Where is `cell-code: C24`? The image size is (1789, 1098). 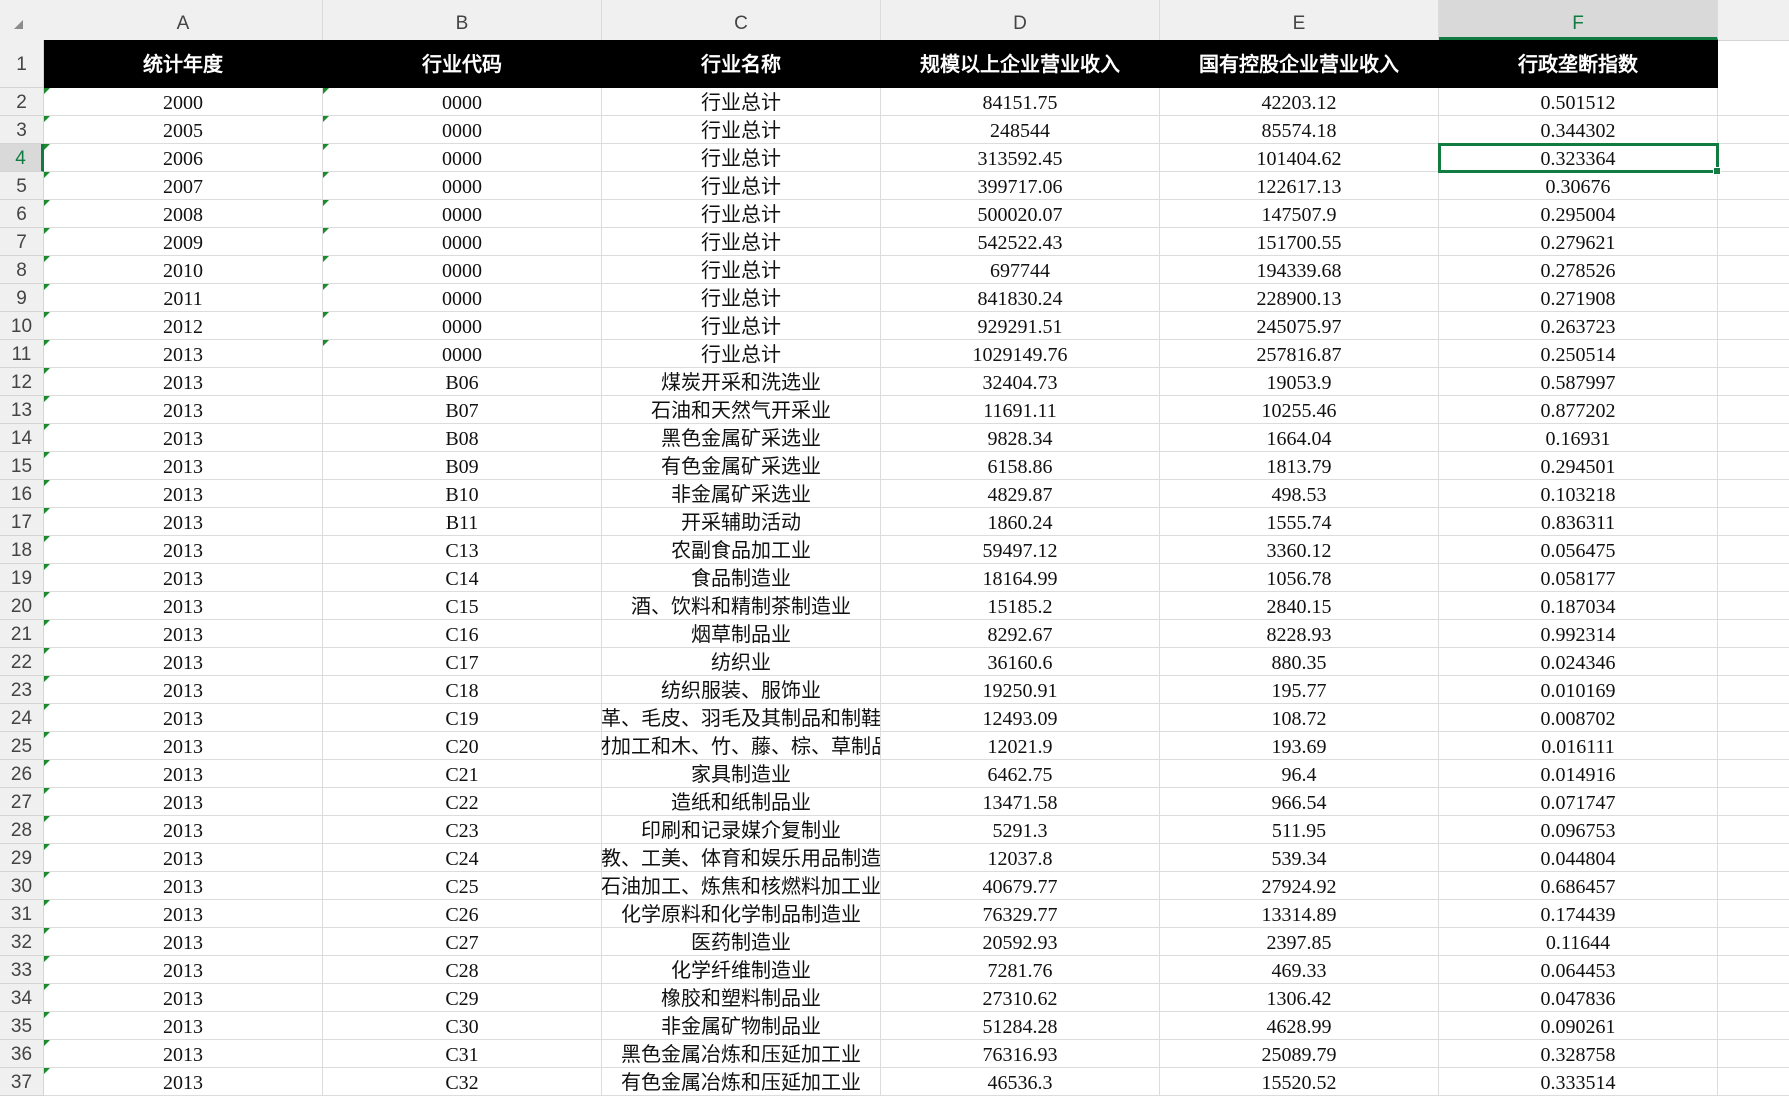
cell-code: C24 is located at coordinates (462, 858).